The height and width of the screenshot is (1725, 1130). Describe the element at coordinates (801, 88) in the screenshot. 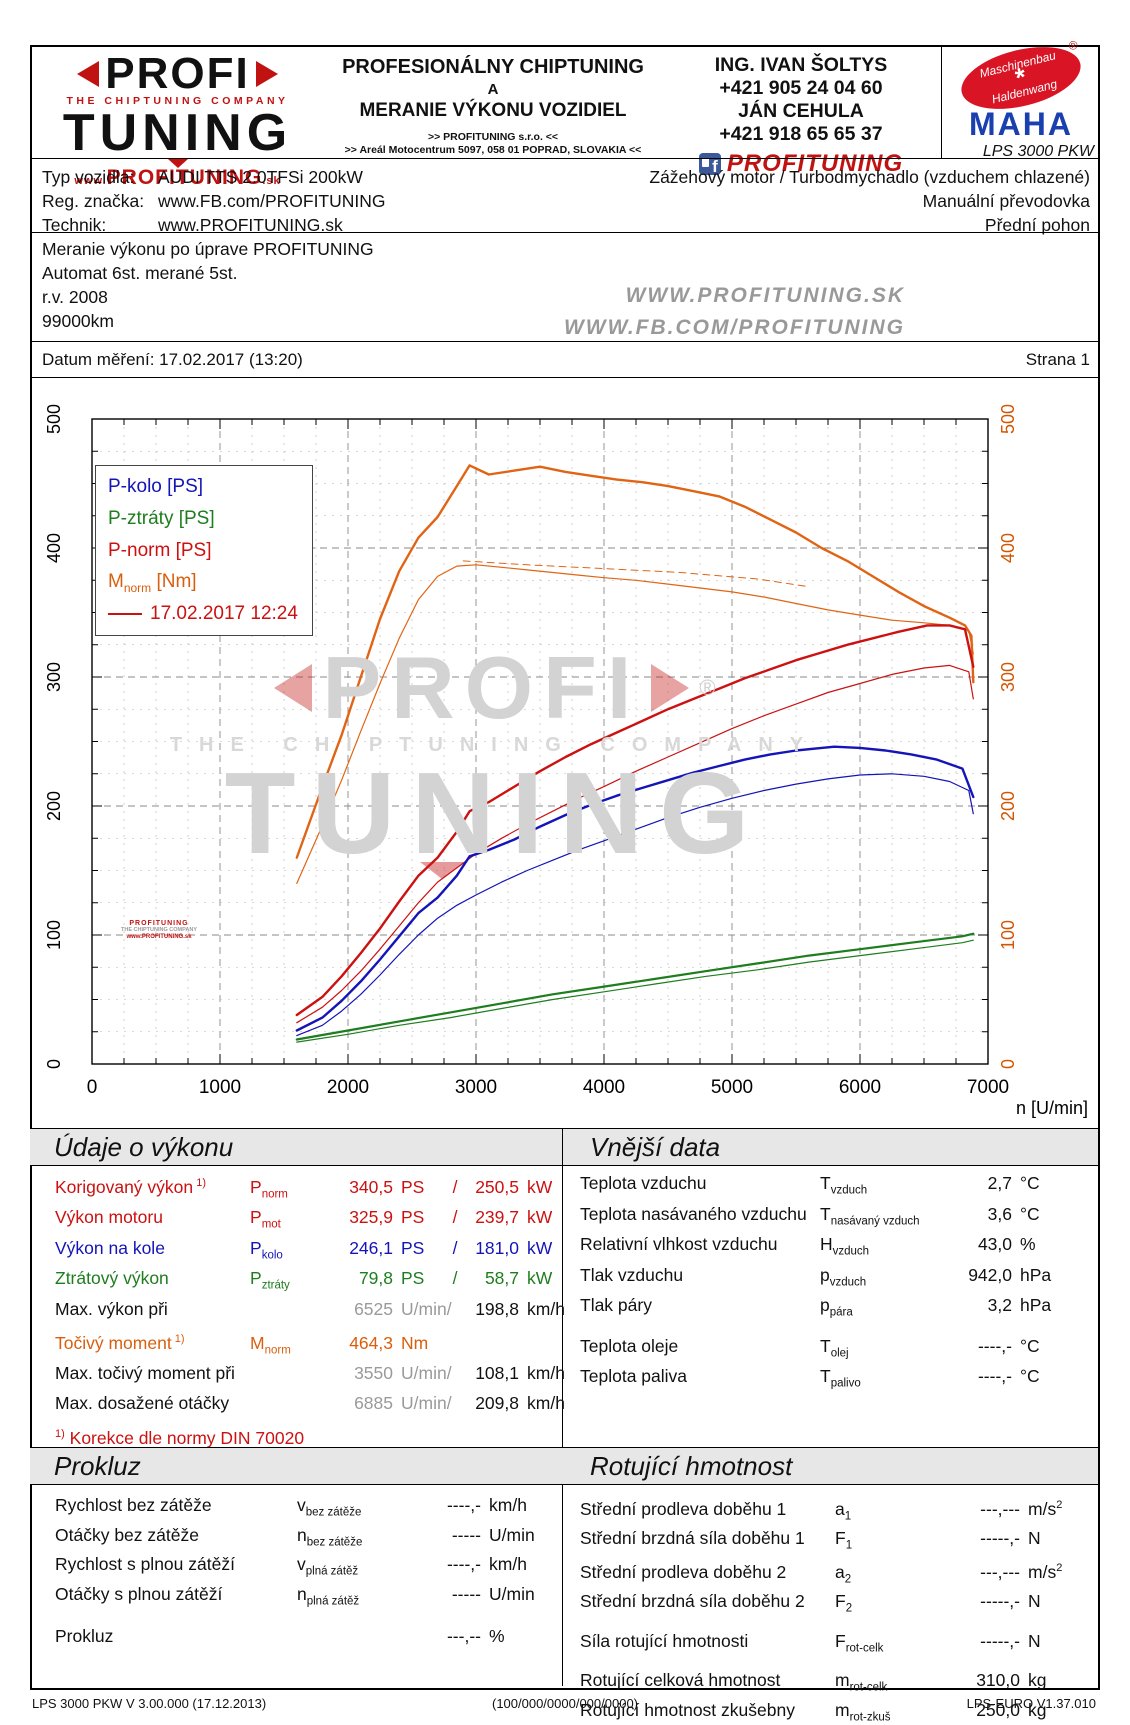

I see `contact-phone-1: +421 905 24 04 60` at that location.